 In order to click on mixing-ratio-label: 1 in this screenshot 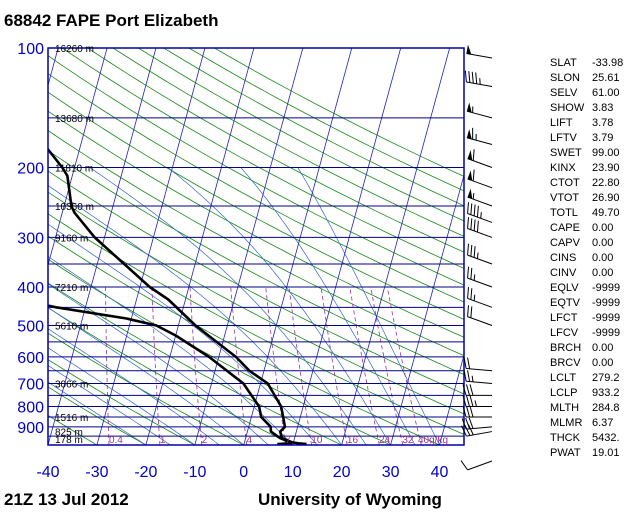, I will do `click(163, 440)`.